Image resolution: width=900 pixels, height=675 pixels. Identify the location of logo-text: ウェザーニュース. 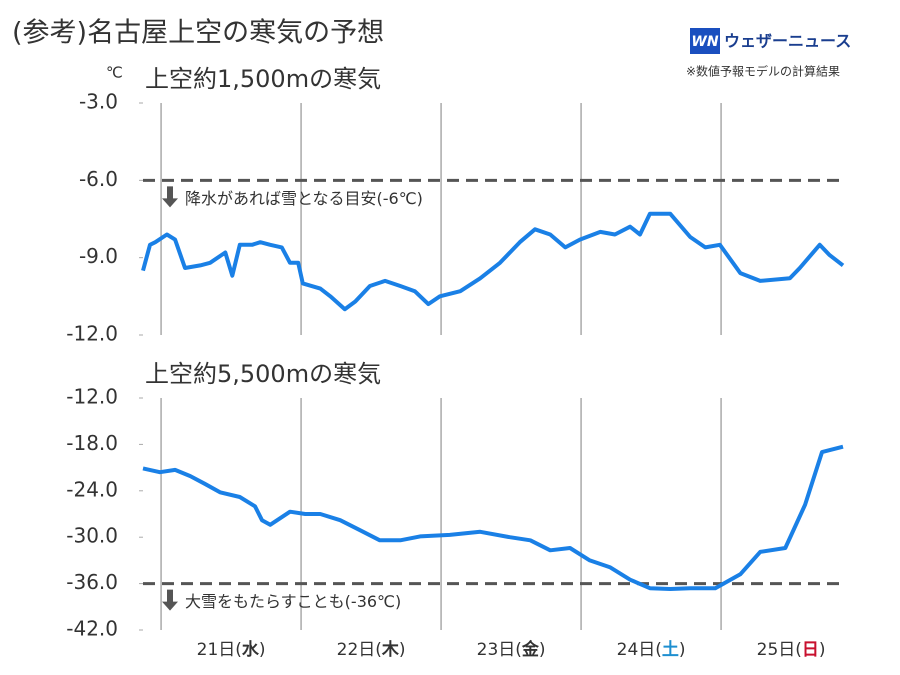
(787, 41).